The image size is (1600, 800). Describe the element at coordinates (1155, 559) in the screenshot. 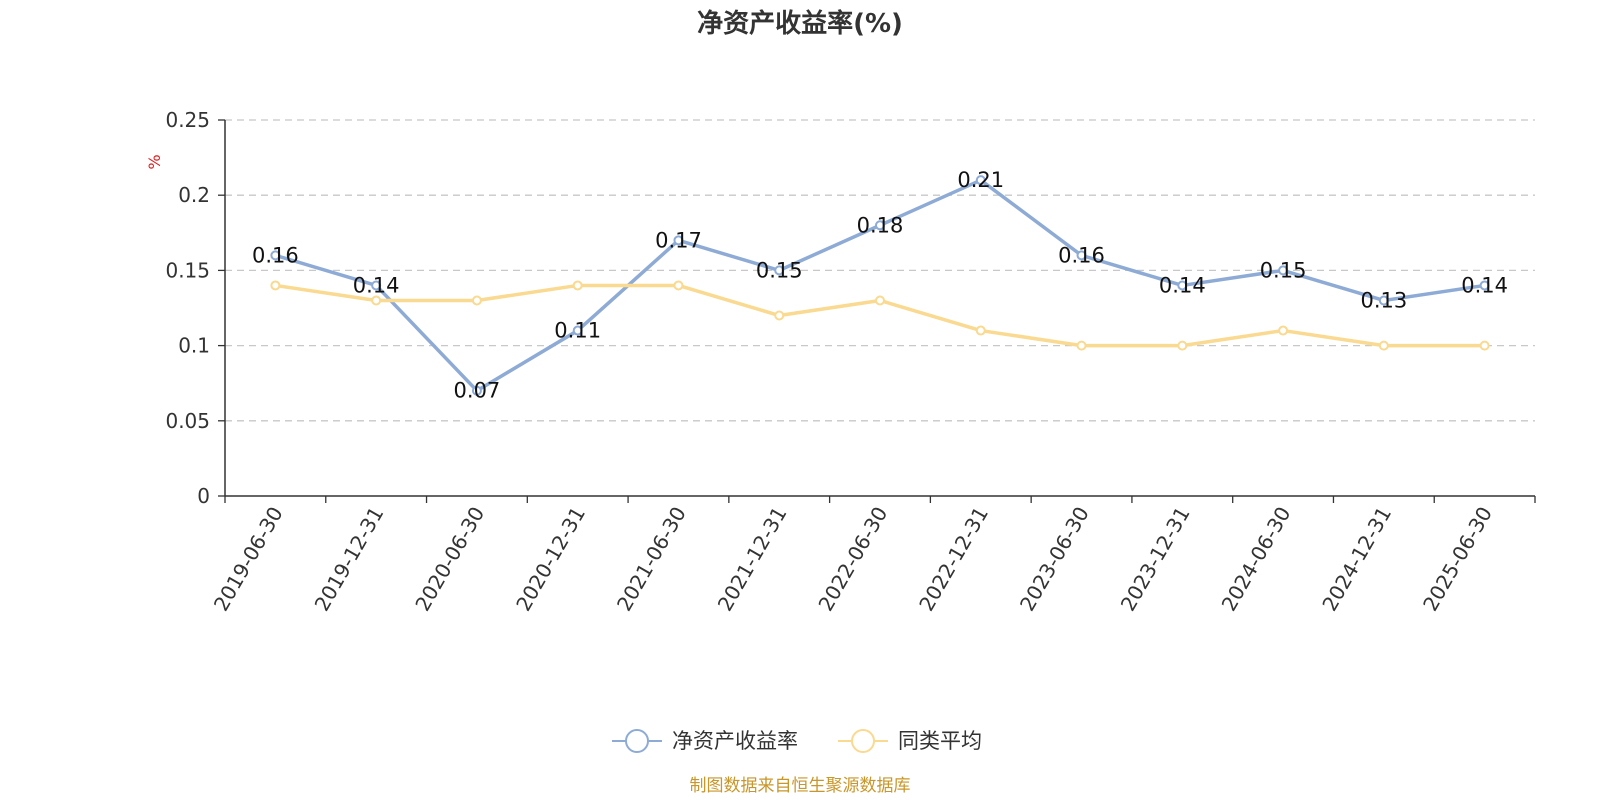

I see `x-tick-label: 2023-12-31` at that location.